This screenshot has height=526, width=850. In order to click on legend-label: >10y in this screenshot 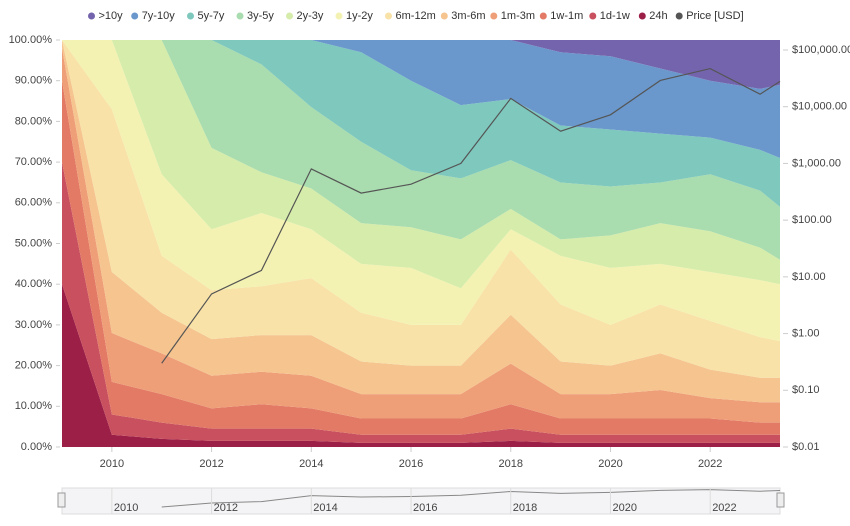, I will do `click(111, 16)`.